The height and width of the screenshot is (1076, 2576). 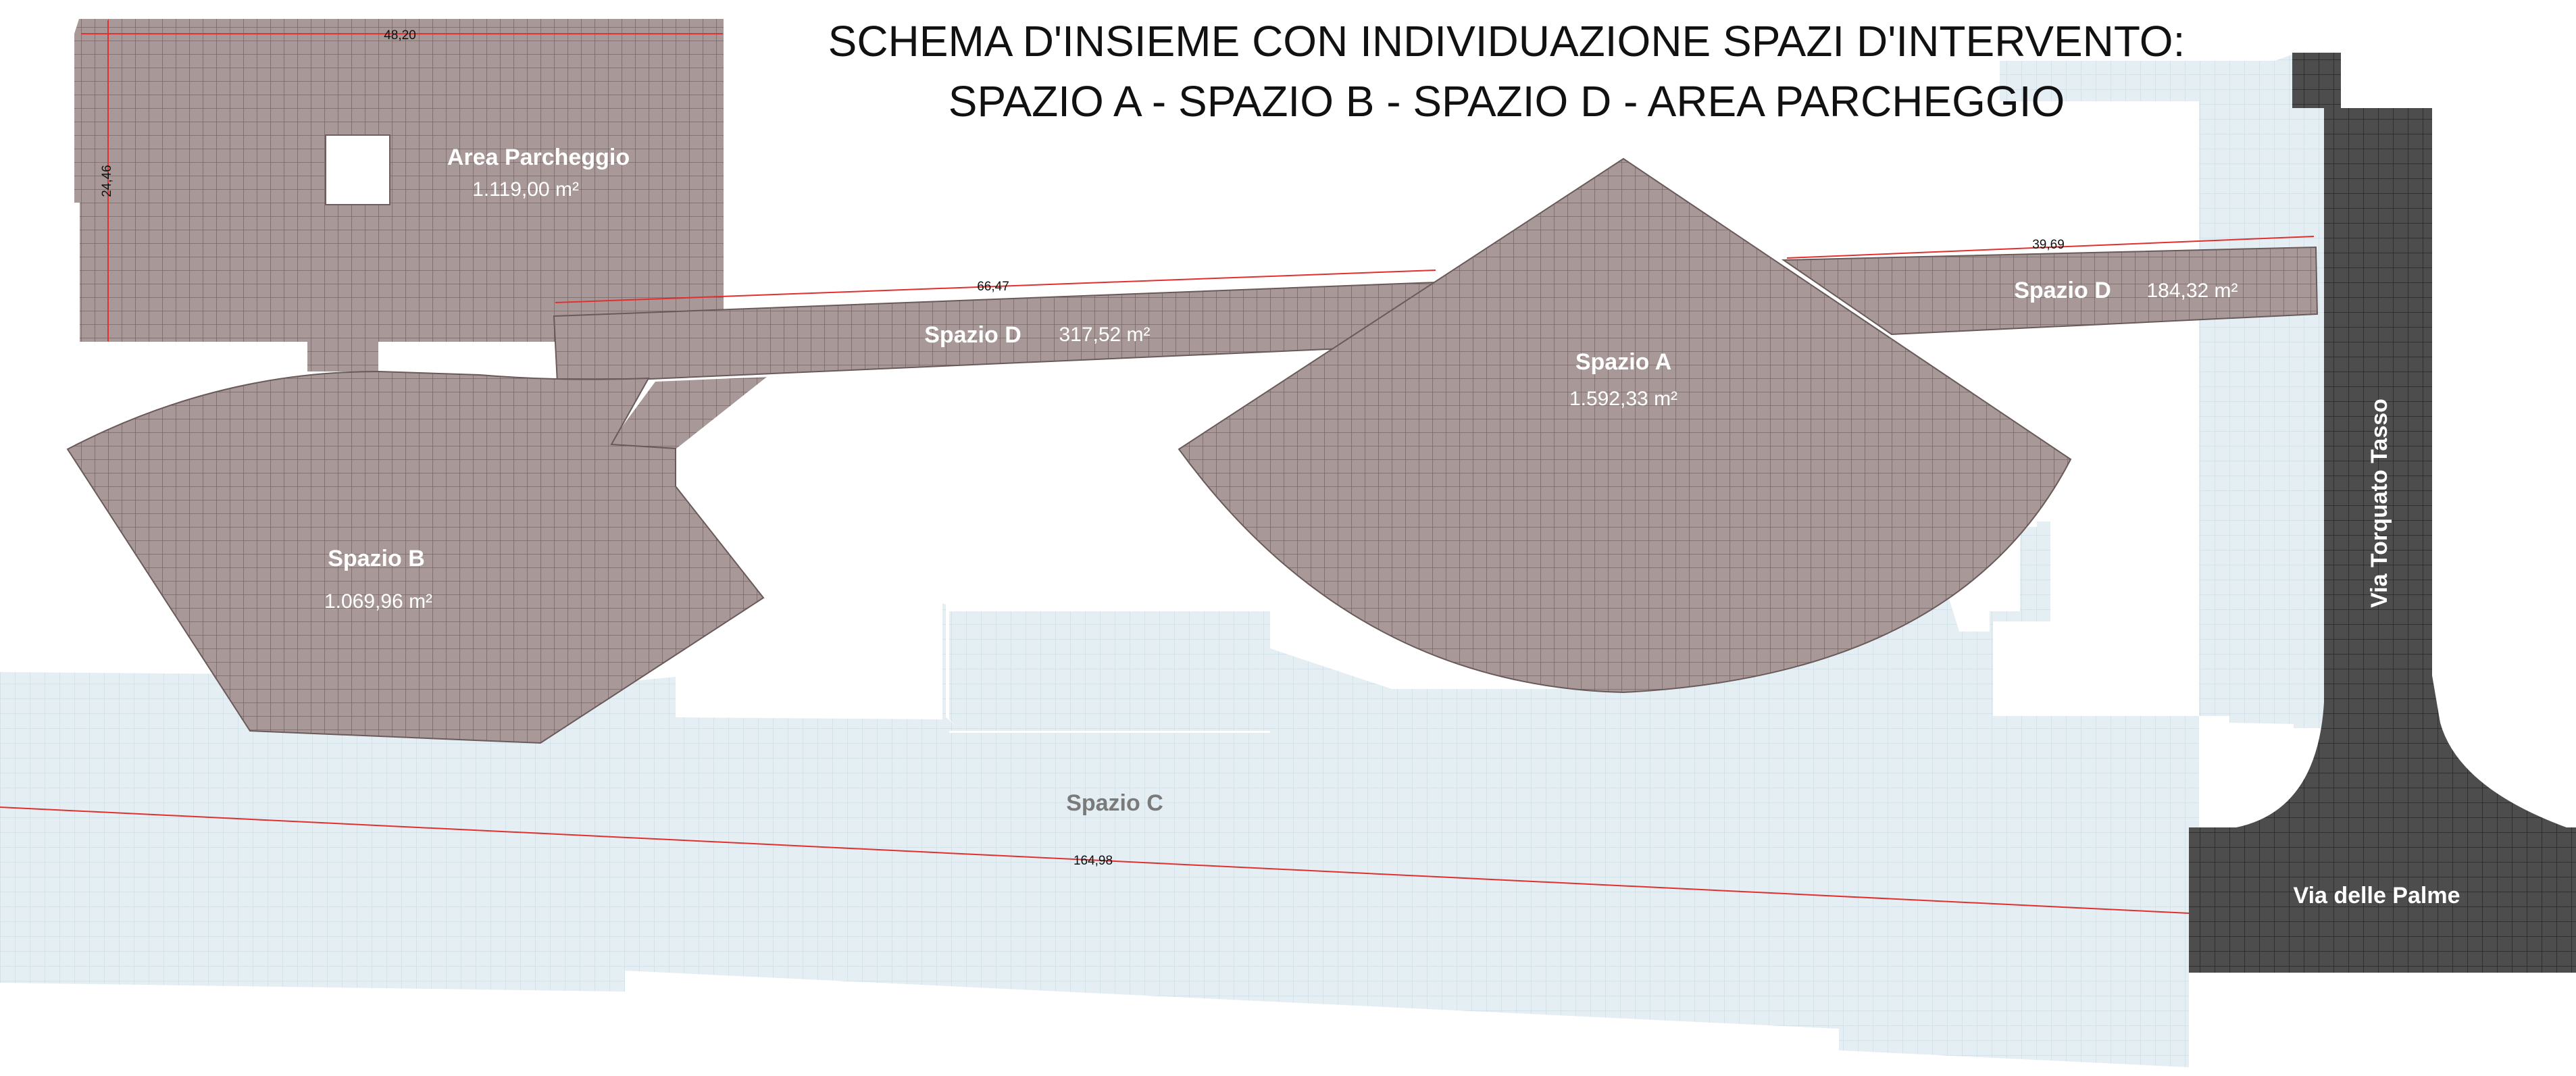 What do you see at coordinates (376, 559) in the screenshot?
I see `space-b-label: Spazio B` at bounding box center [376, 559].